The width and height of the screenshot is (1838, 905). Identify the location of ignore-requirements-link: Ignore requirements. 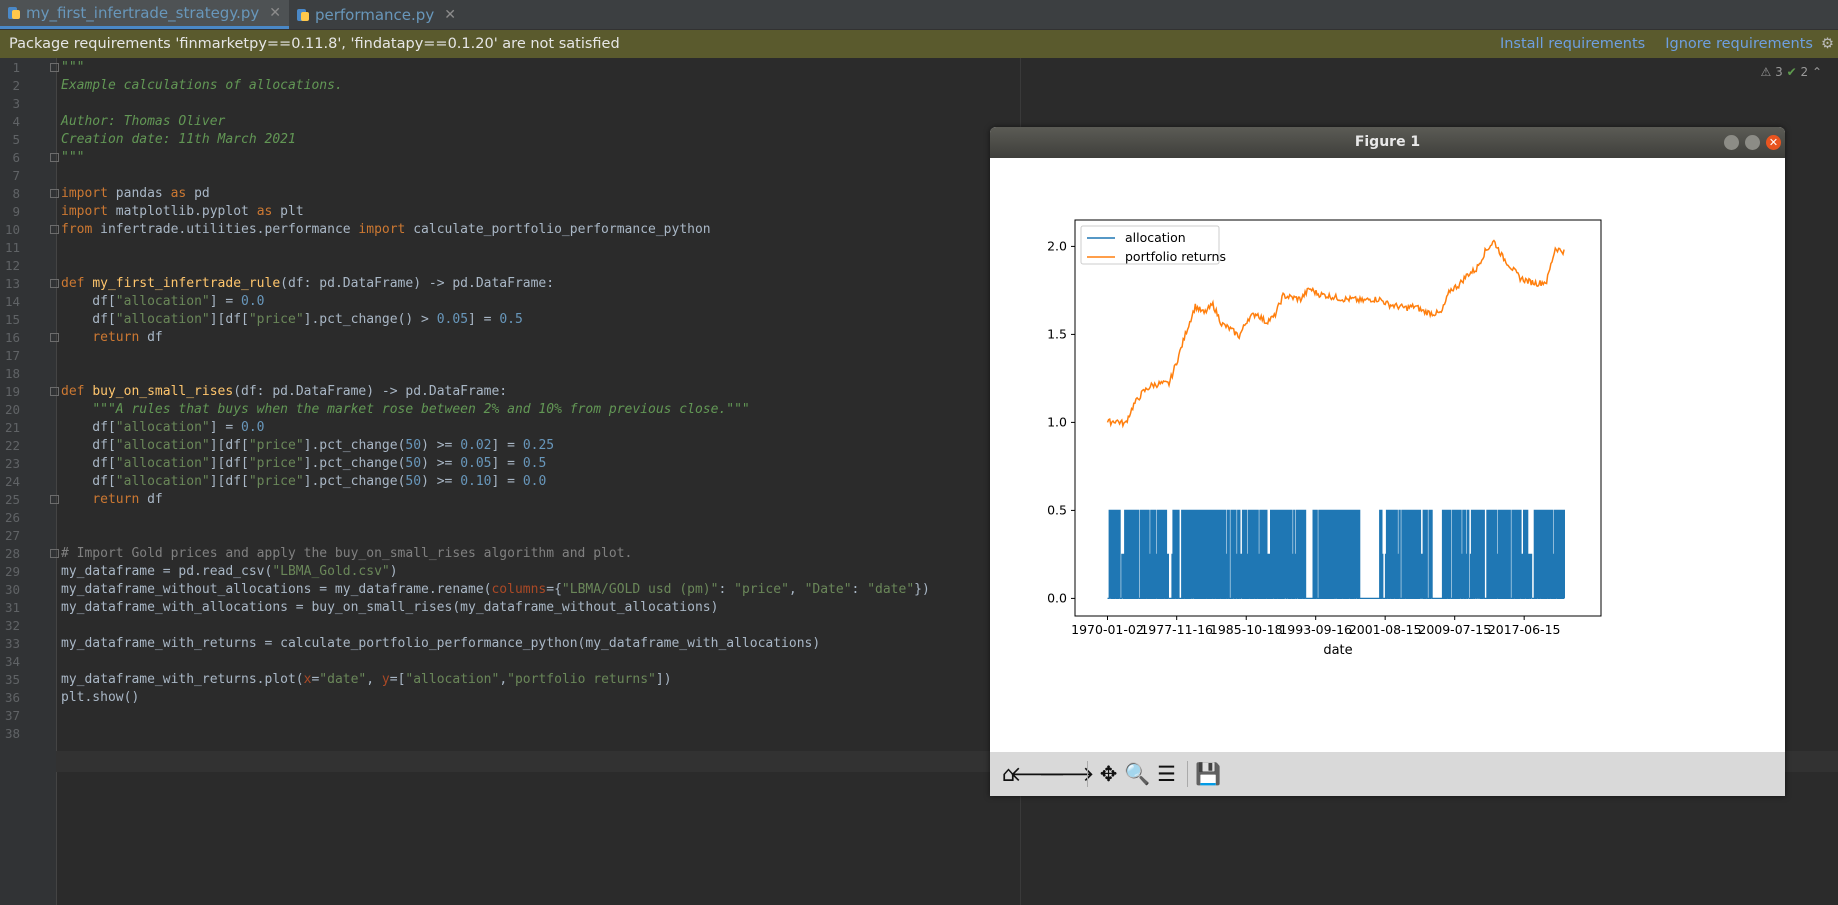
(1739, 44).